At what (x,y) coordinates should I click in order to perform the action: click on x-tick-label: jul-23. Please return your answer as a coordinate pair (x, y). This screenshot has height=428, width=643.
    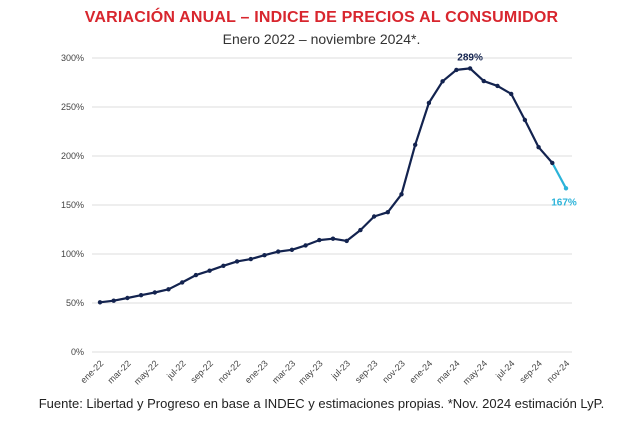
    Looking at the image, I should click on (340, 369).